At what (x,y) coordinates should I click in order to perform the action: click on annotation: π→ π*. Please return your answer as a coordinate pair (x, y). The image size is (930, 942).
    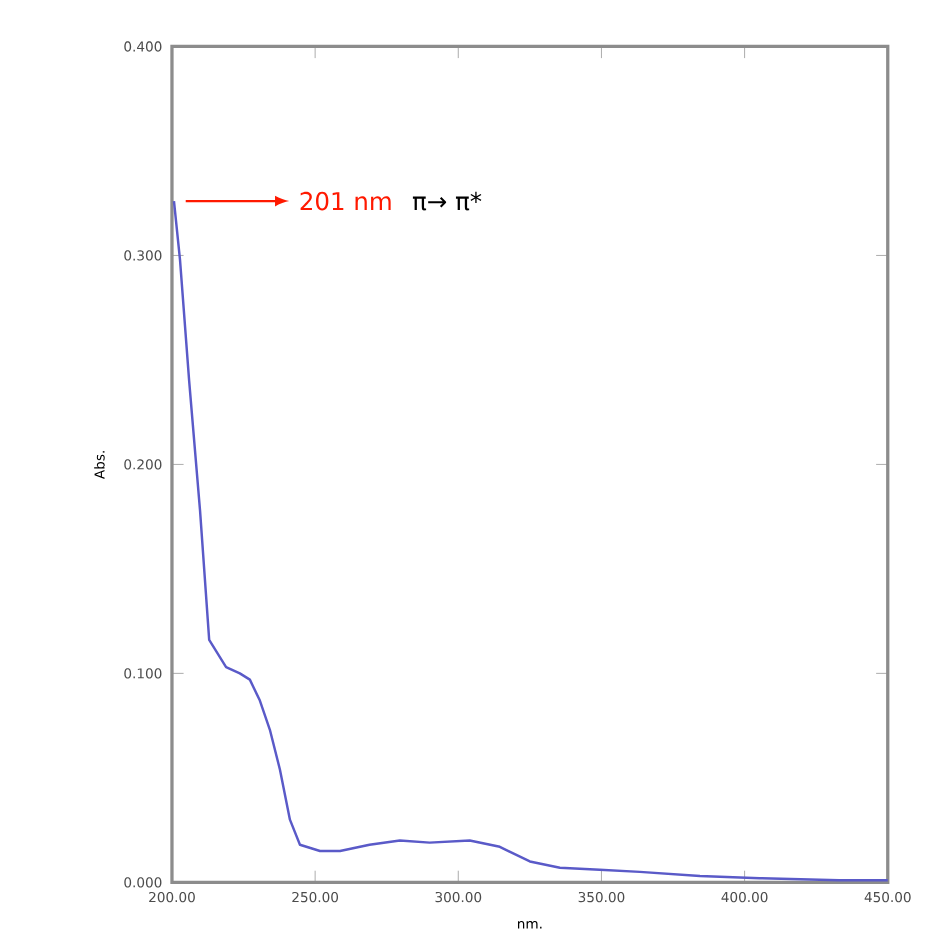
    Looking at the image, I should click on (447, 201).